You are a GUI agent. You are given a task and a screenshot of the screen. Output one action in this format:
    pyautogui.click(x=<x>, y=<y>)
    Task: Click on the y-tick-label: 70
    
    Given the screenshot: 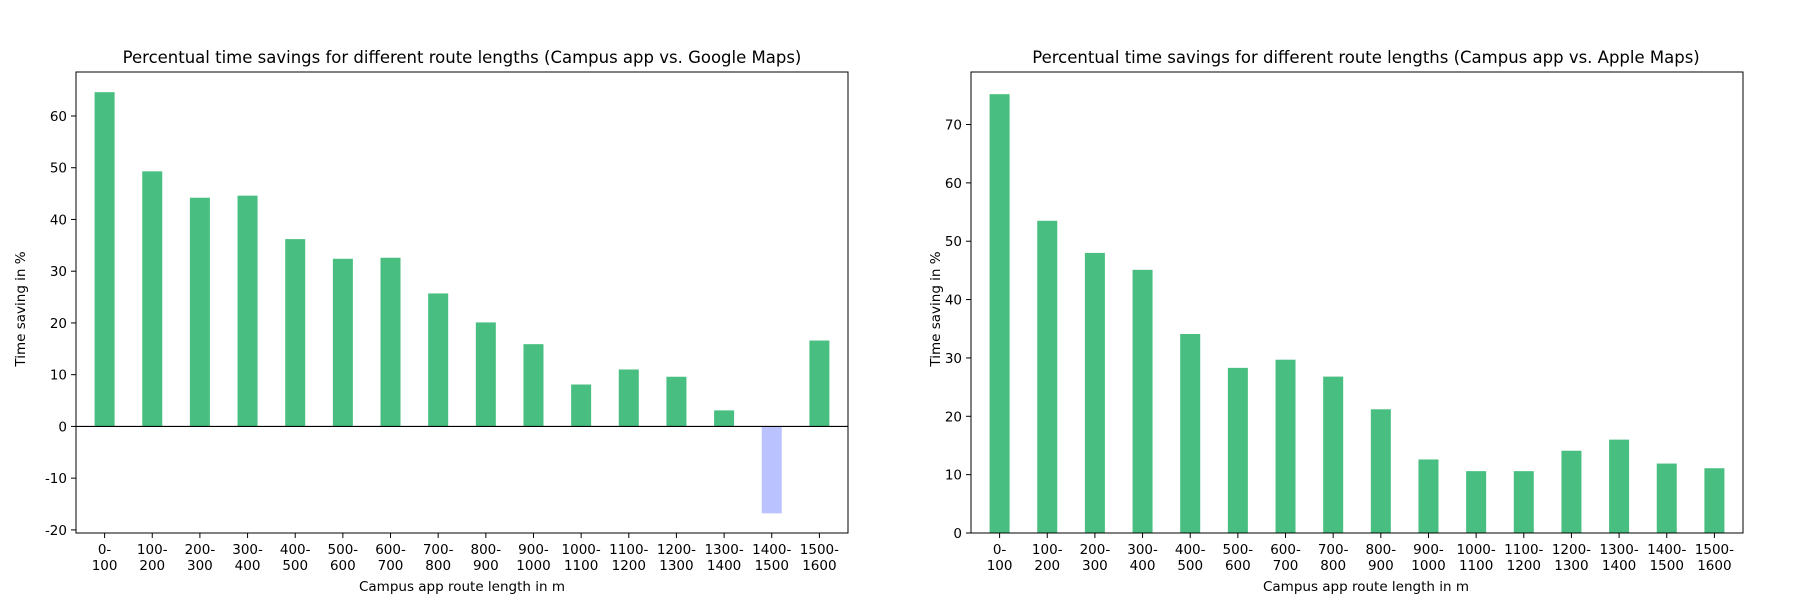 What is the action you would take?
    pyautogui.click(x=953, y=126)
    